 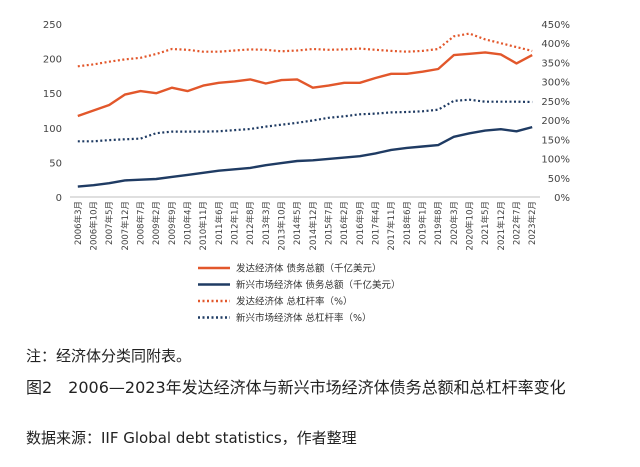 I want to click on x-tick-label: 2019年1月, so click(x=423, y=223).